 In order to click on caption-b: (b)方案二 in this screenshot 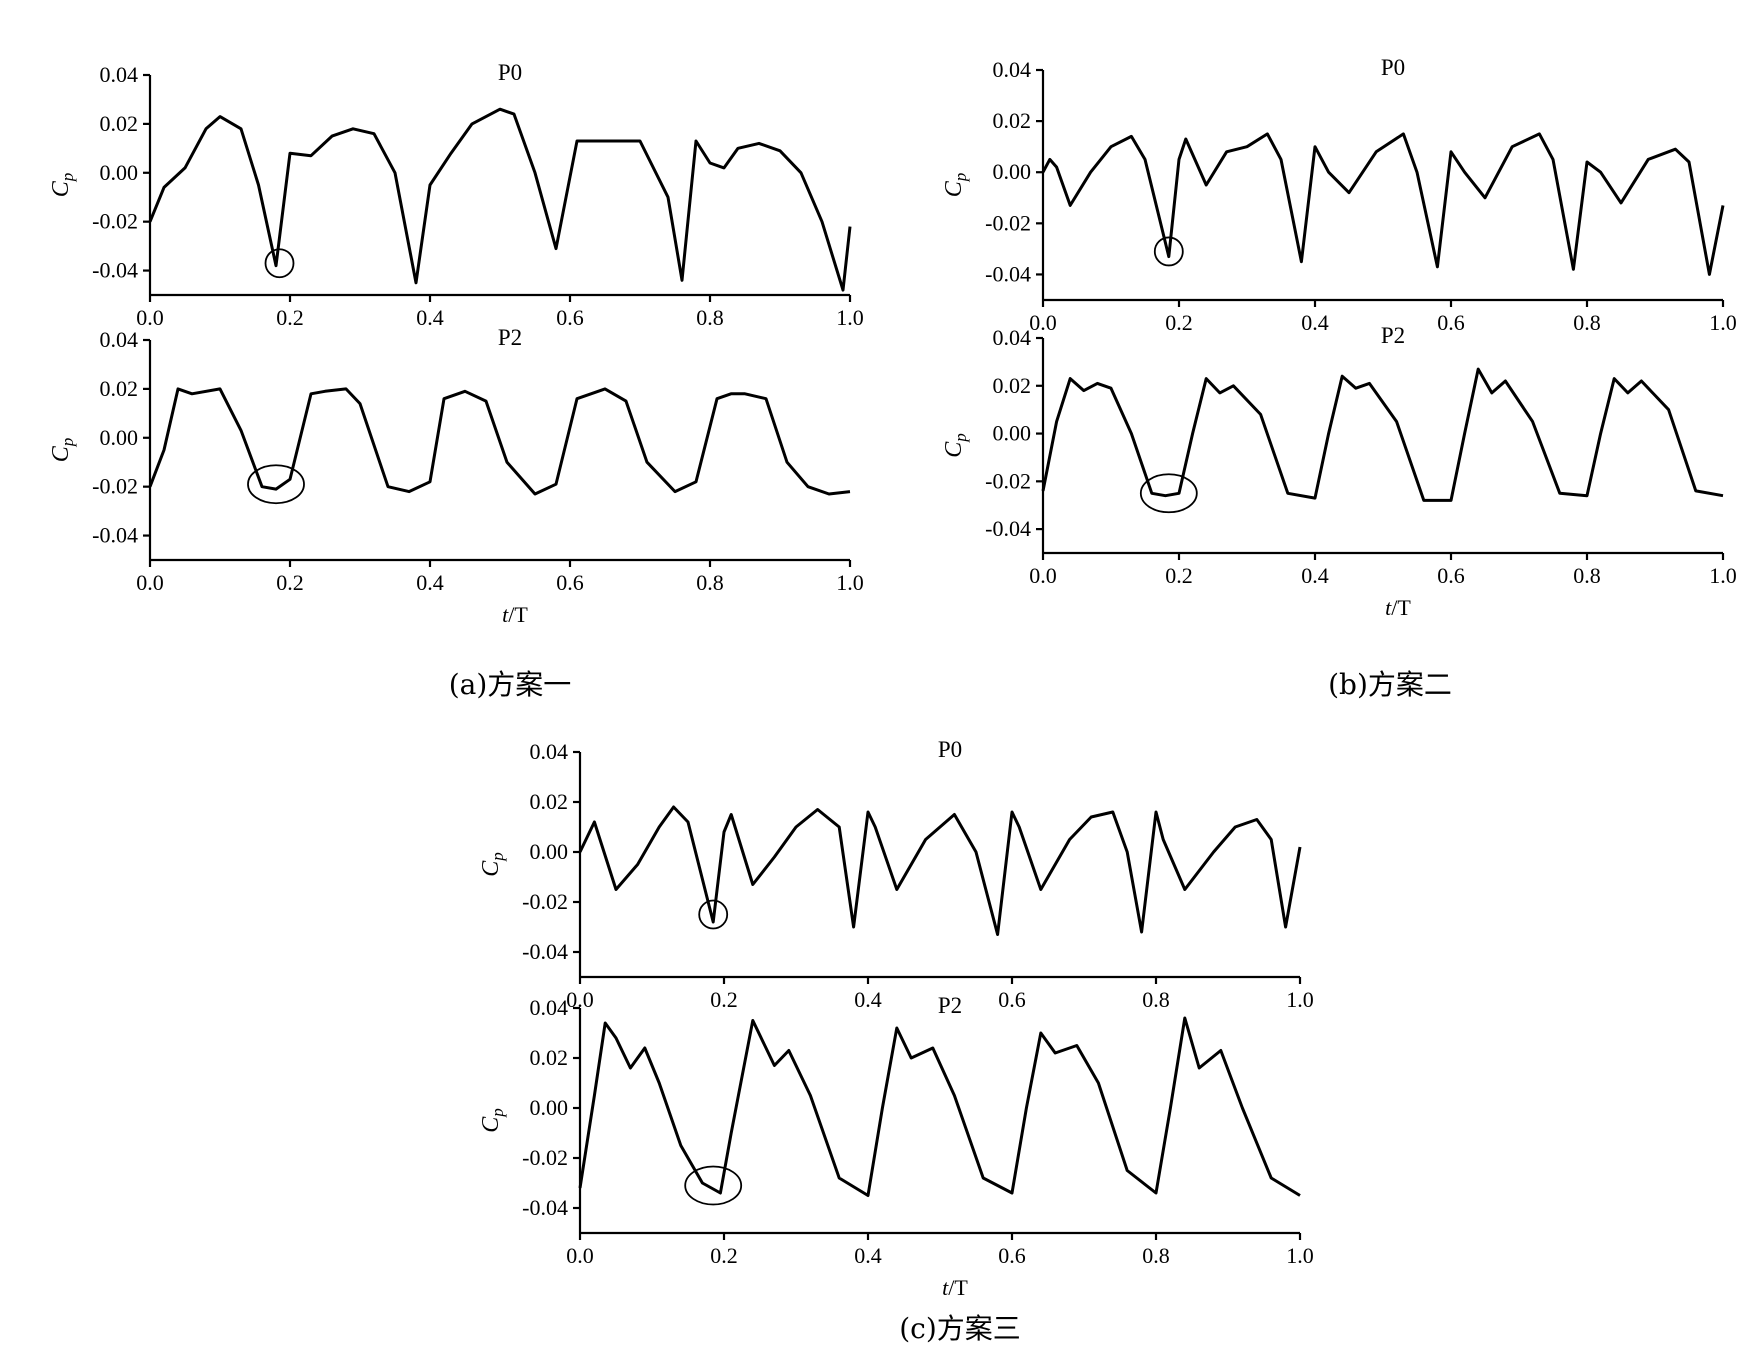, I will do `click(1390, 684)`.